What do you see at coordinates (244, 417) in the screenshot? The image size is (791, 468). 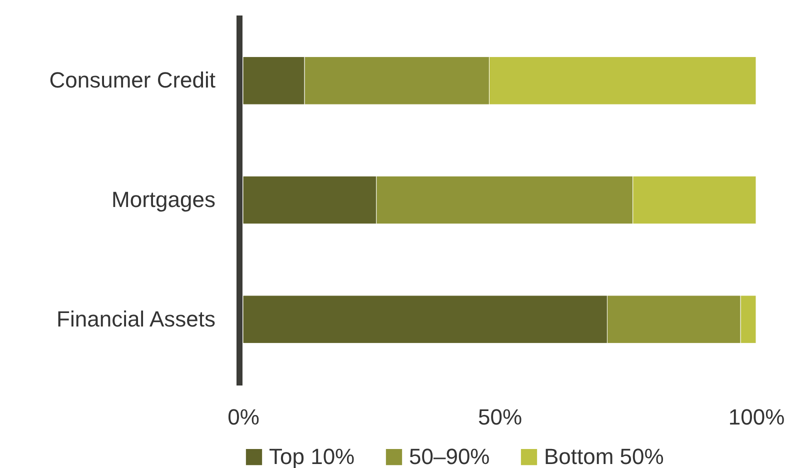 I see `x-tick-label: 0%` at bounding box center [244, 417].